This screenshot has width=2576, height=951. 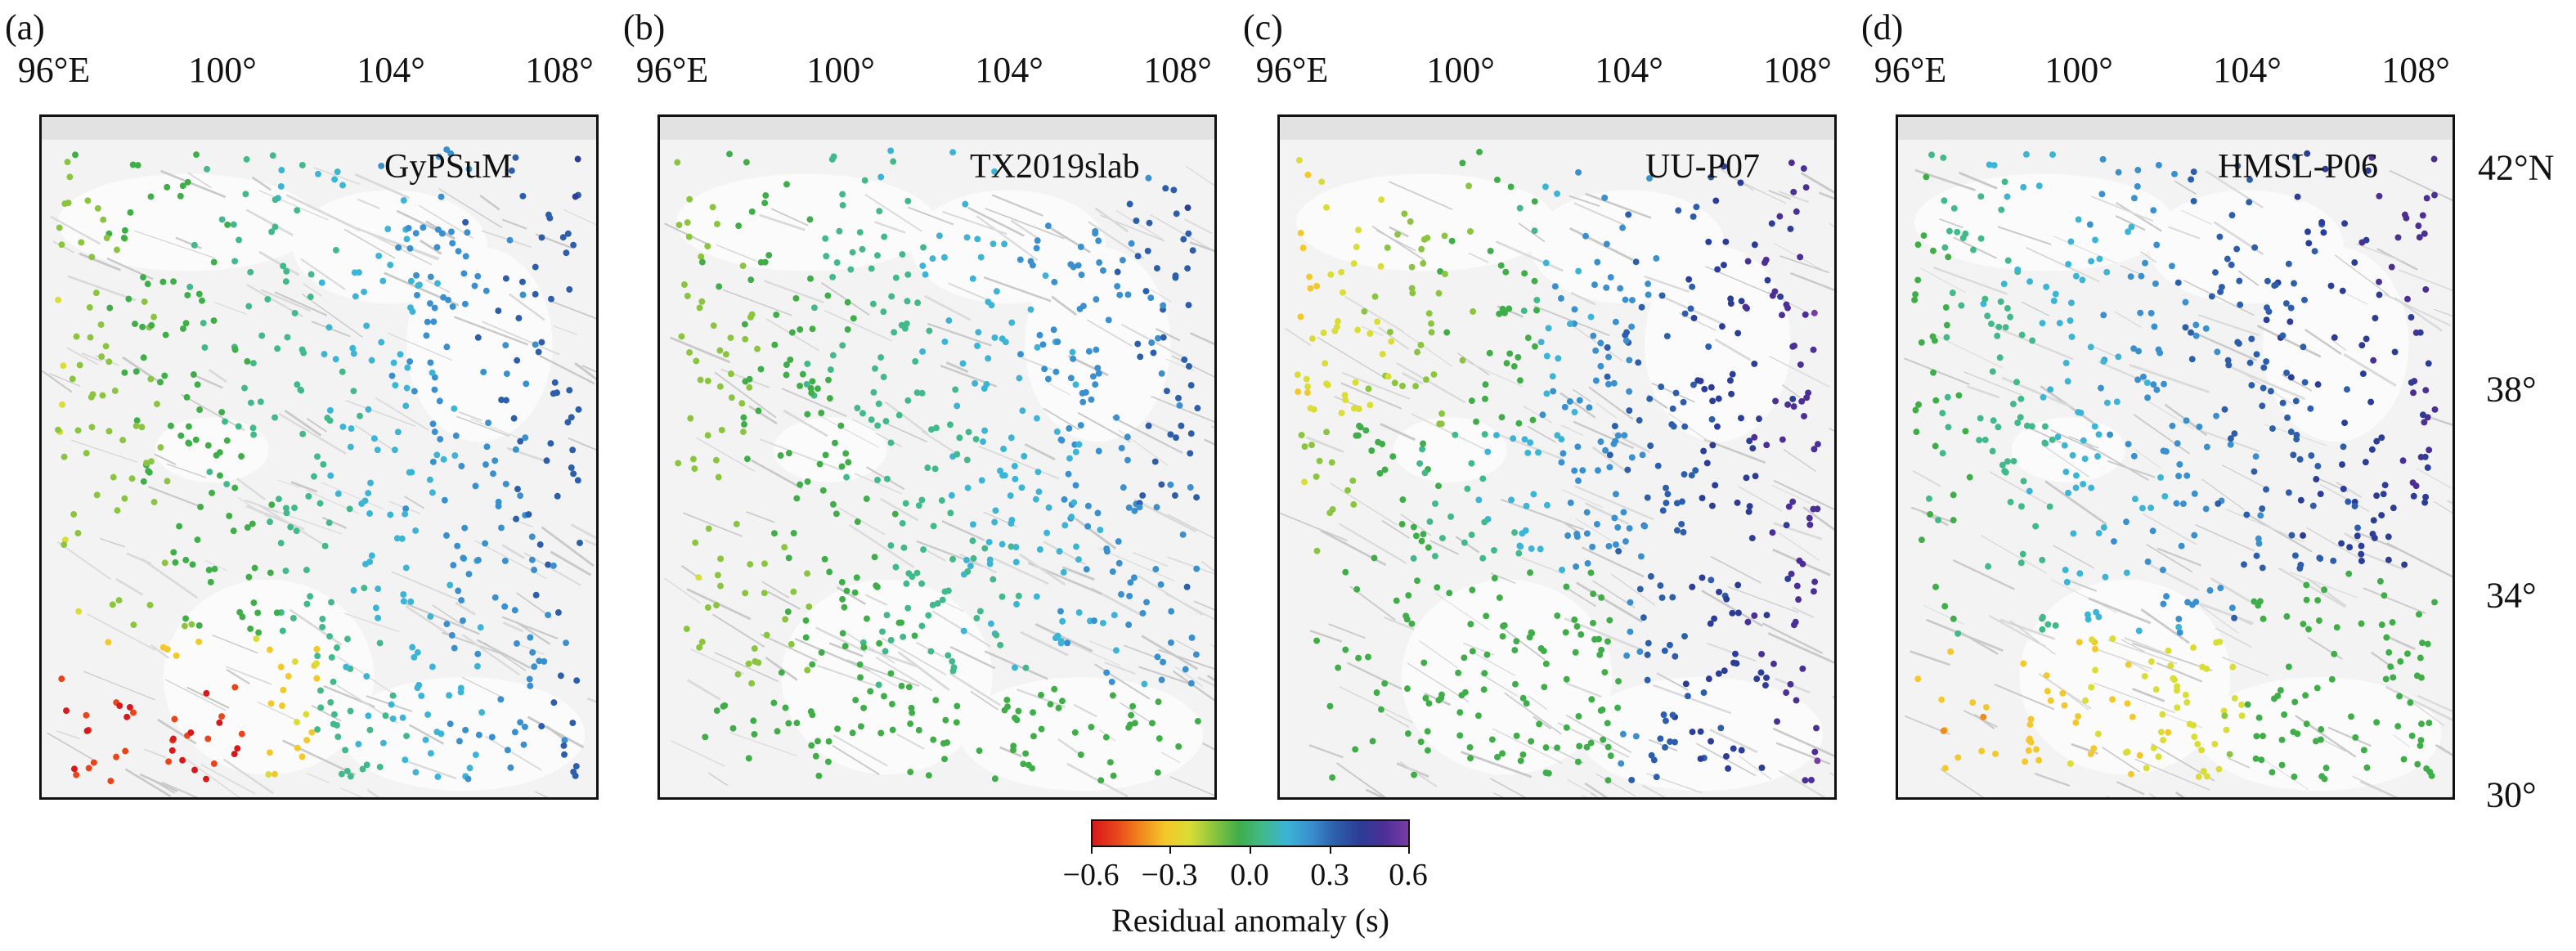 I want to click on colorbar-tickmark, so click(x=1092, y=850).